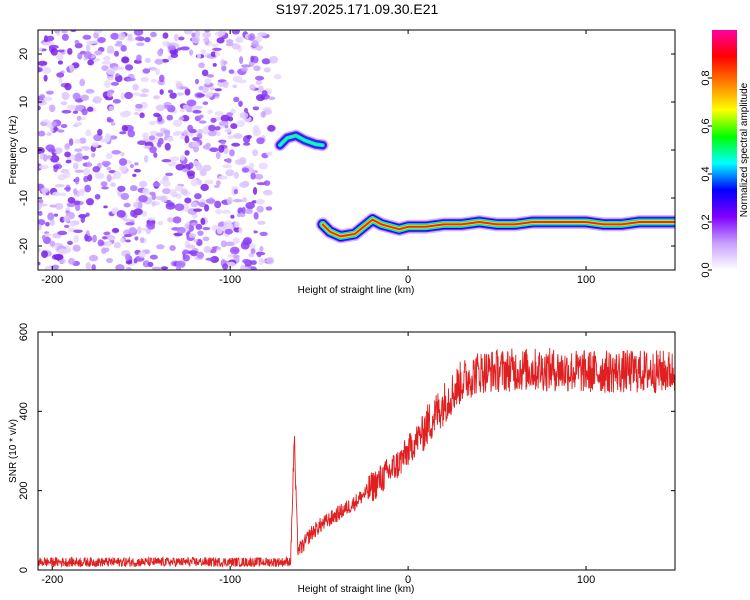 The height and width of the screenshot is (600, 750). What do you see at coordinates (230, 580) in the screenshot?
I see `x-tick-label: -100` at bounding box center [230, 580].